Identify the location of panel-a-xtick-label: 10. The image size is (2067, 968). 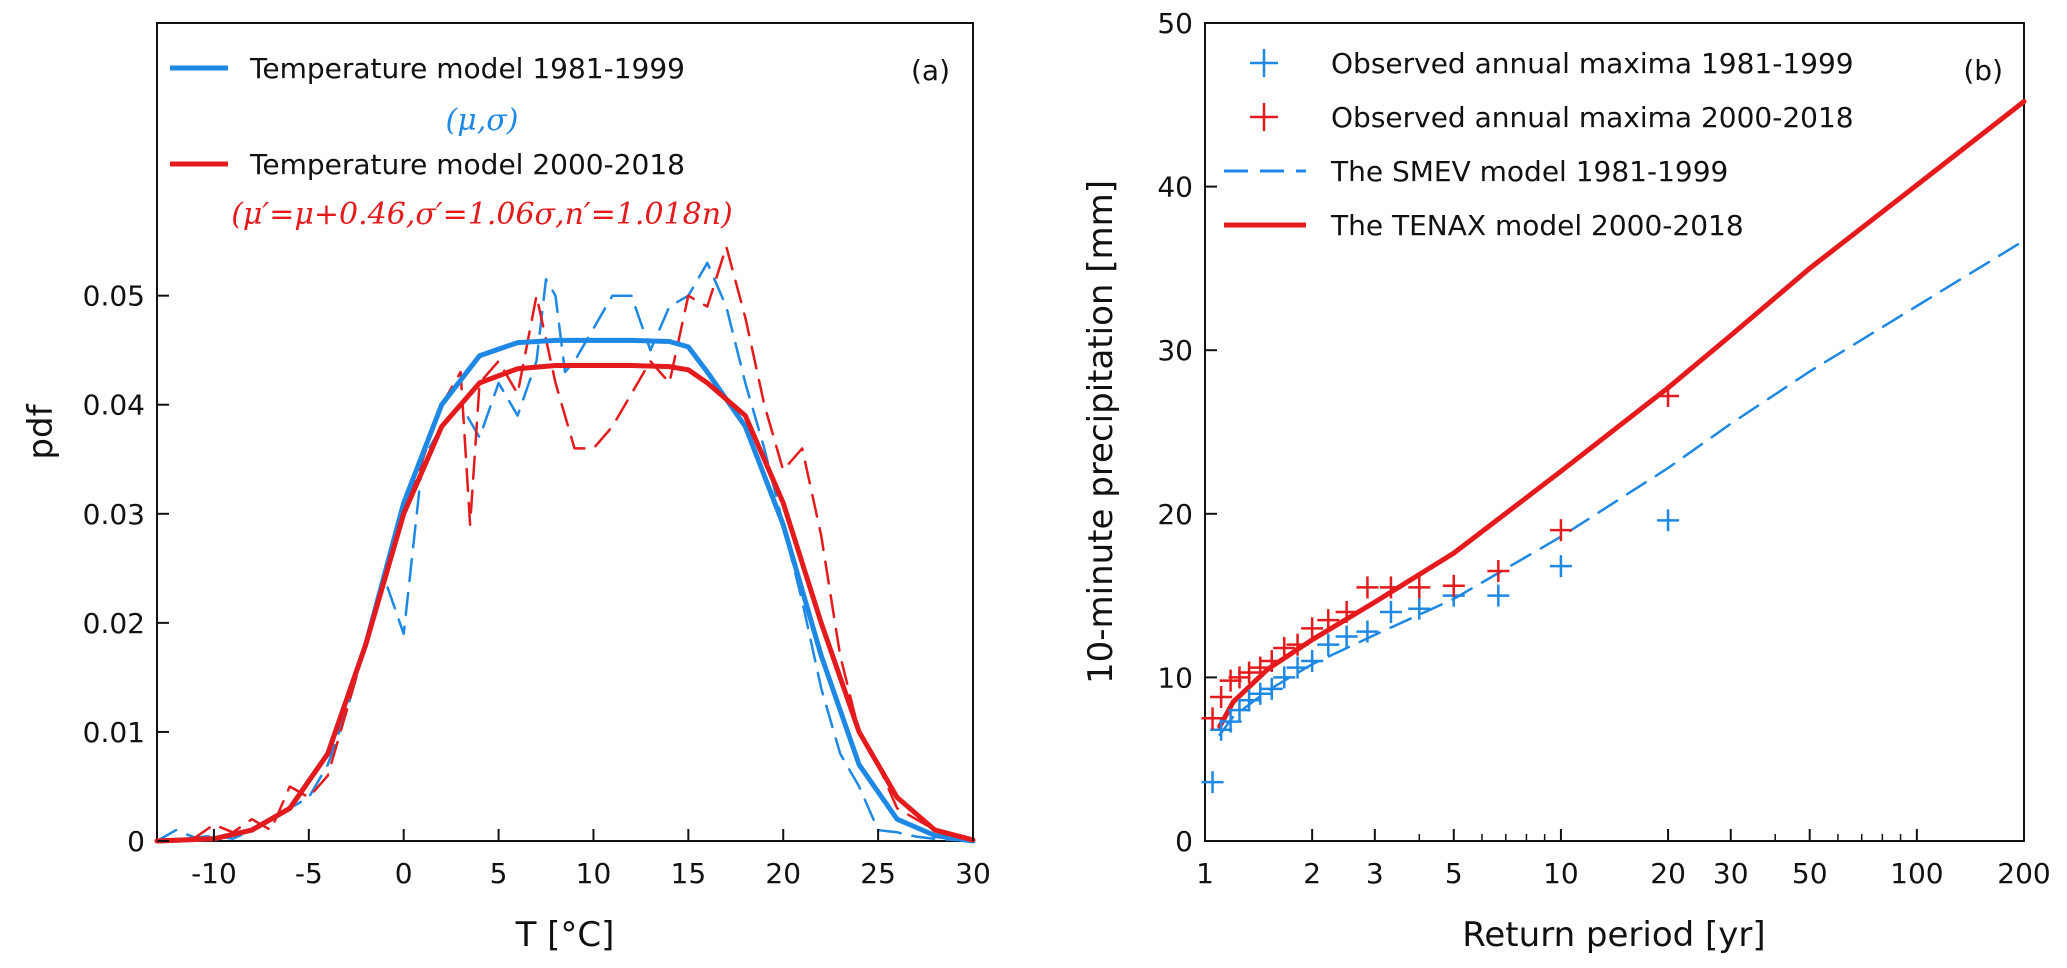
(594, 873).